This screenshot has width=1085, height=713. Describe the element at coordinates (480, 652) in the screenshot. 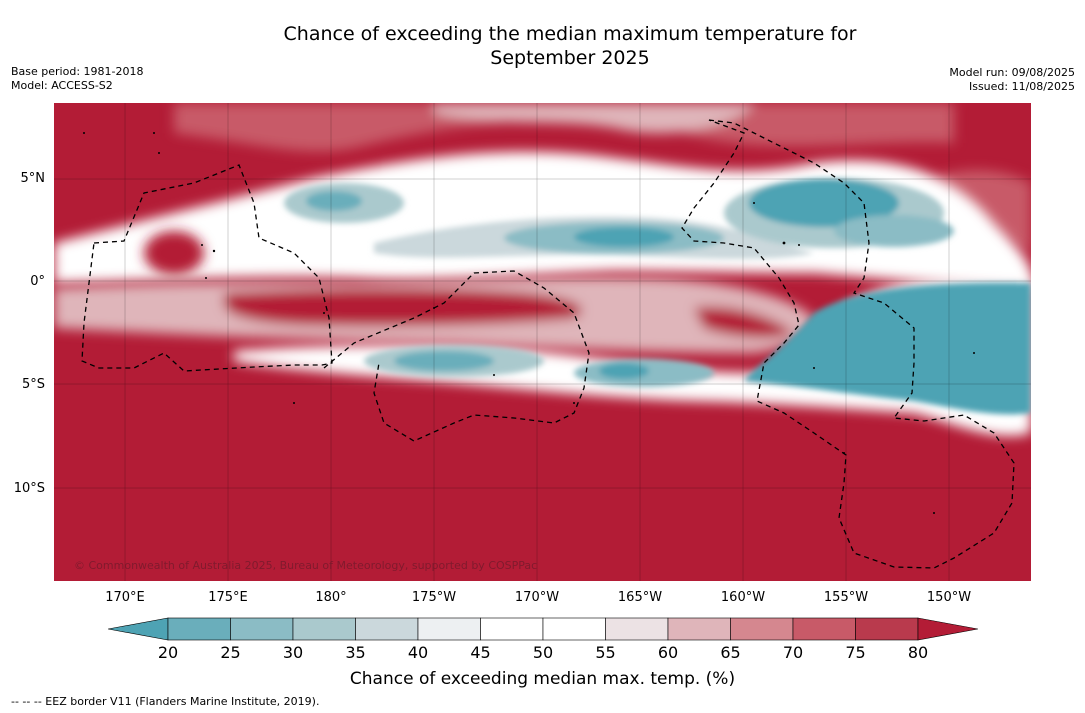

I see `colorbar-tick-label: 45` at that location.